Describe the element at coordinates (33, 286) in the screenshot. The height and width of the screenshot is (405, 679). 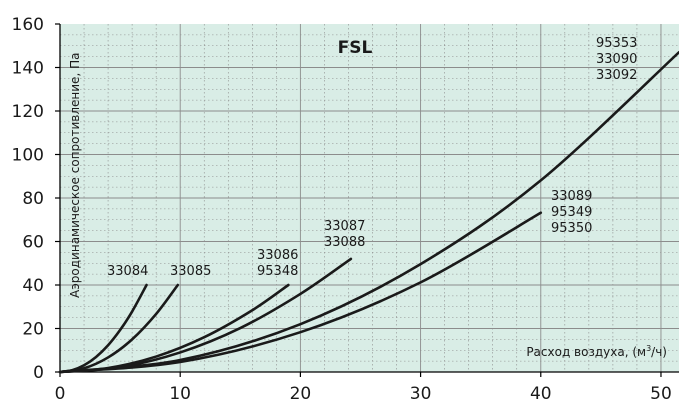
I see `y-tick-label: 40` at that location.